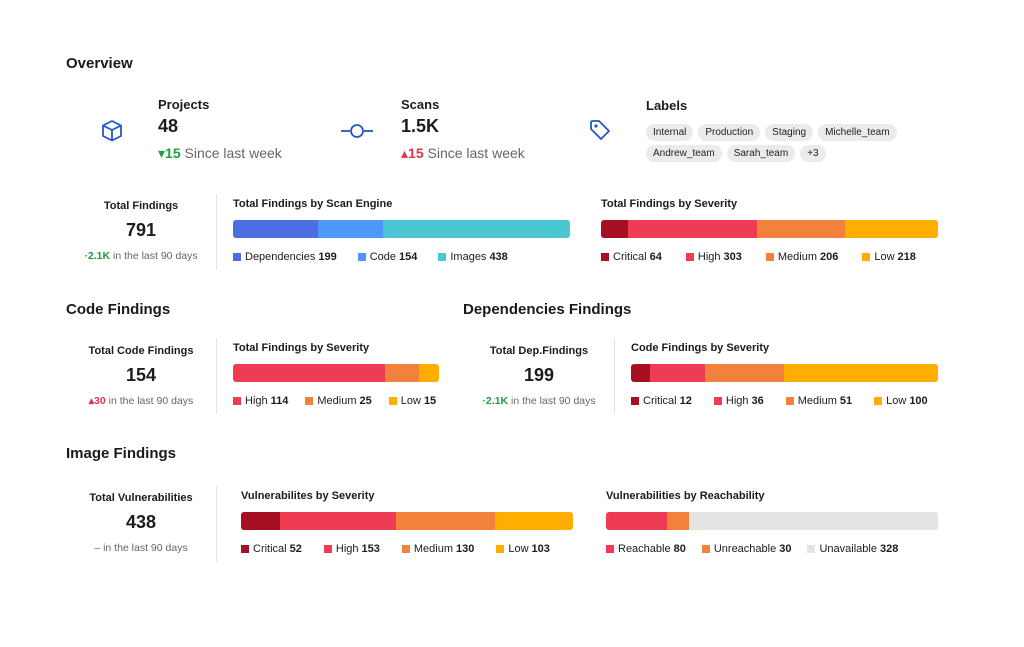 This screenshot has width=1024, height=647. I want to click on label-tag: Internal, so click(670, 132).